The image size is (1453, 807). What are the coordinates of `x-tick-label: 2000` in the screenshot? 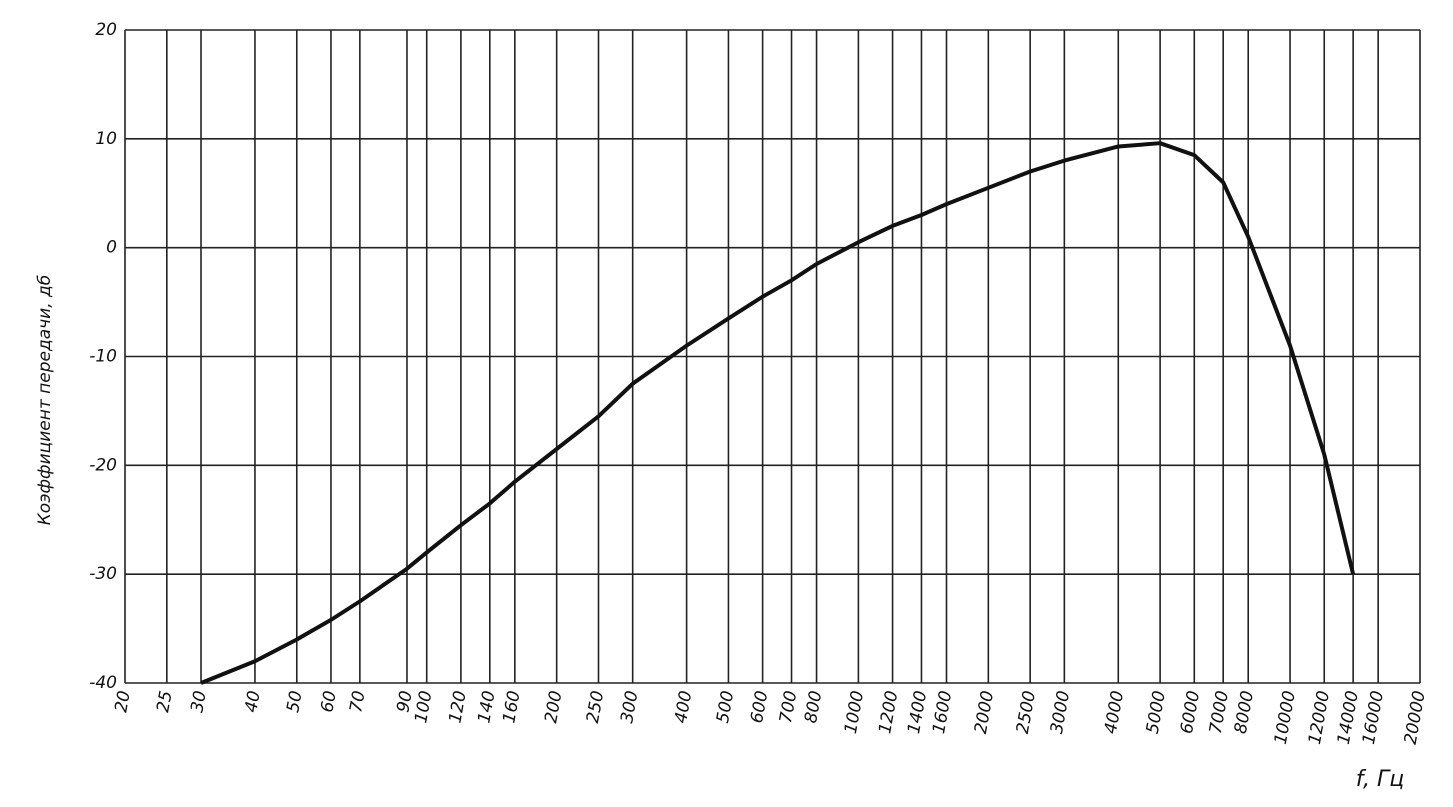 It's located at (984, 712).